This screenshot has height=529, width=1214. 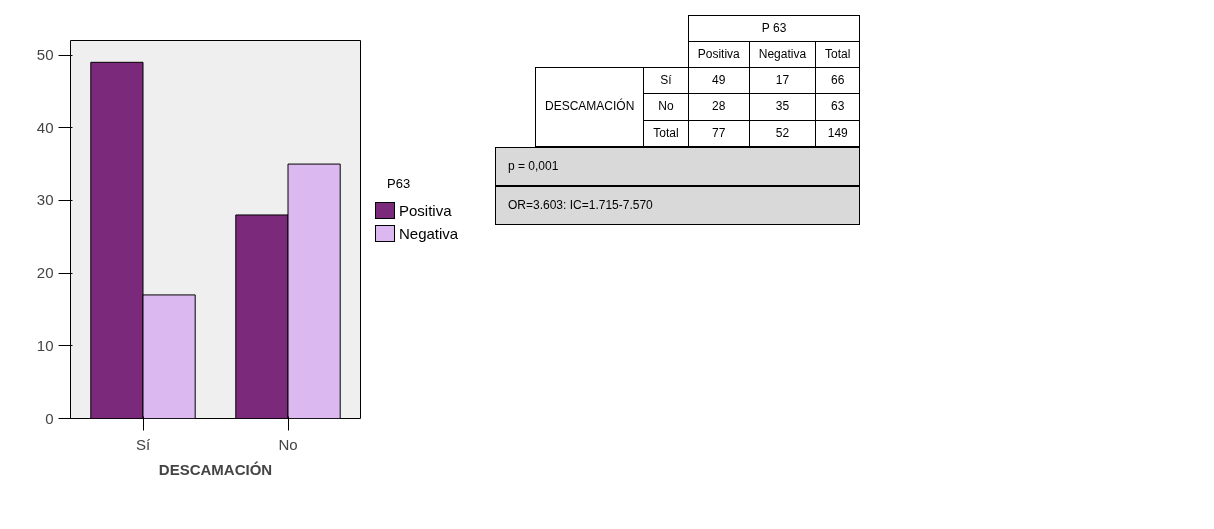 What do you see at coordinates (215, 469) in the screenshot?
I see `x-axis-title: DESCAMACIÓN` at bounding box center [215, 469].